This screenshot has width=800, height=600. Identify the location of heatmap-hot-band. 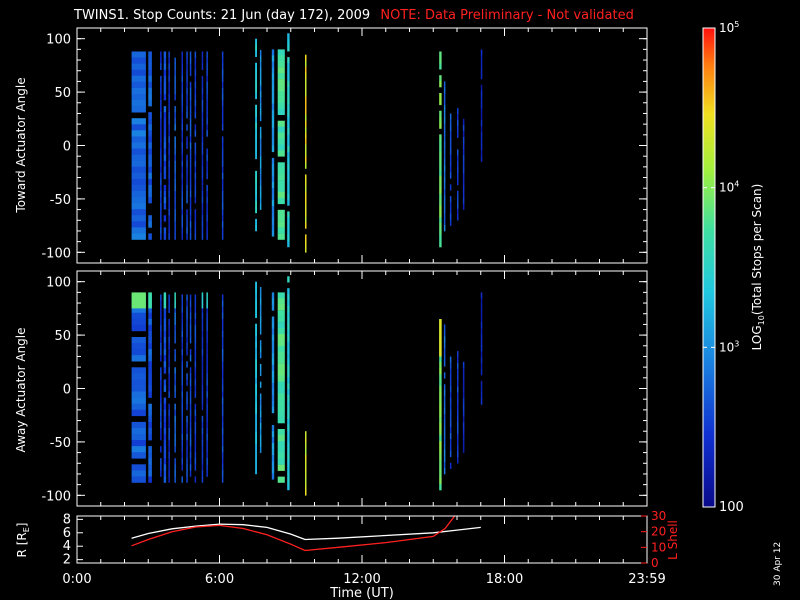
(207, 300).